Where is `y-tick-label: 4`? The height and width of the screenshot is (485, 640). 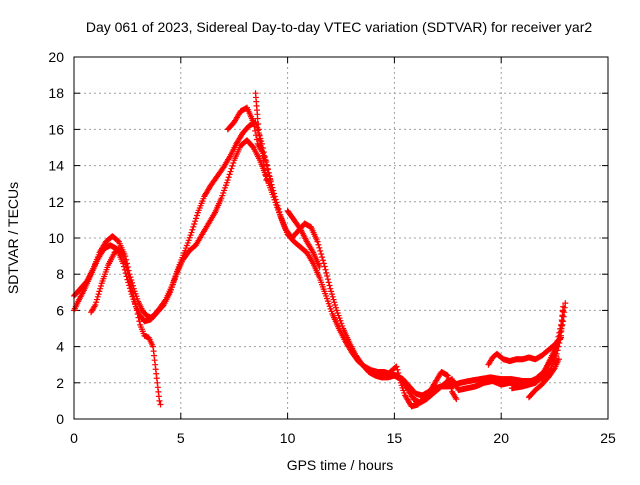
y-tick-label: 4 is located at coordinates (60, 347).